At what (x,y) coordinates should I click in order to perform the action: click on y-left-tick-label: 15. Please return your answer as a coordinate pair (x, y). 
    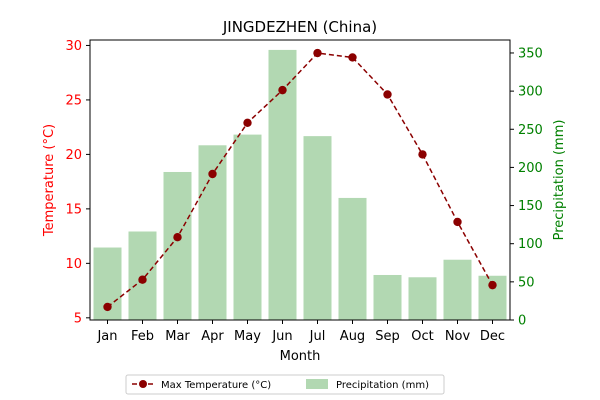
    Looking at the image, I should click on (73, 209).